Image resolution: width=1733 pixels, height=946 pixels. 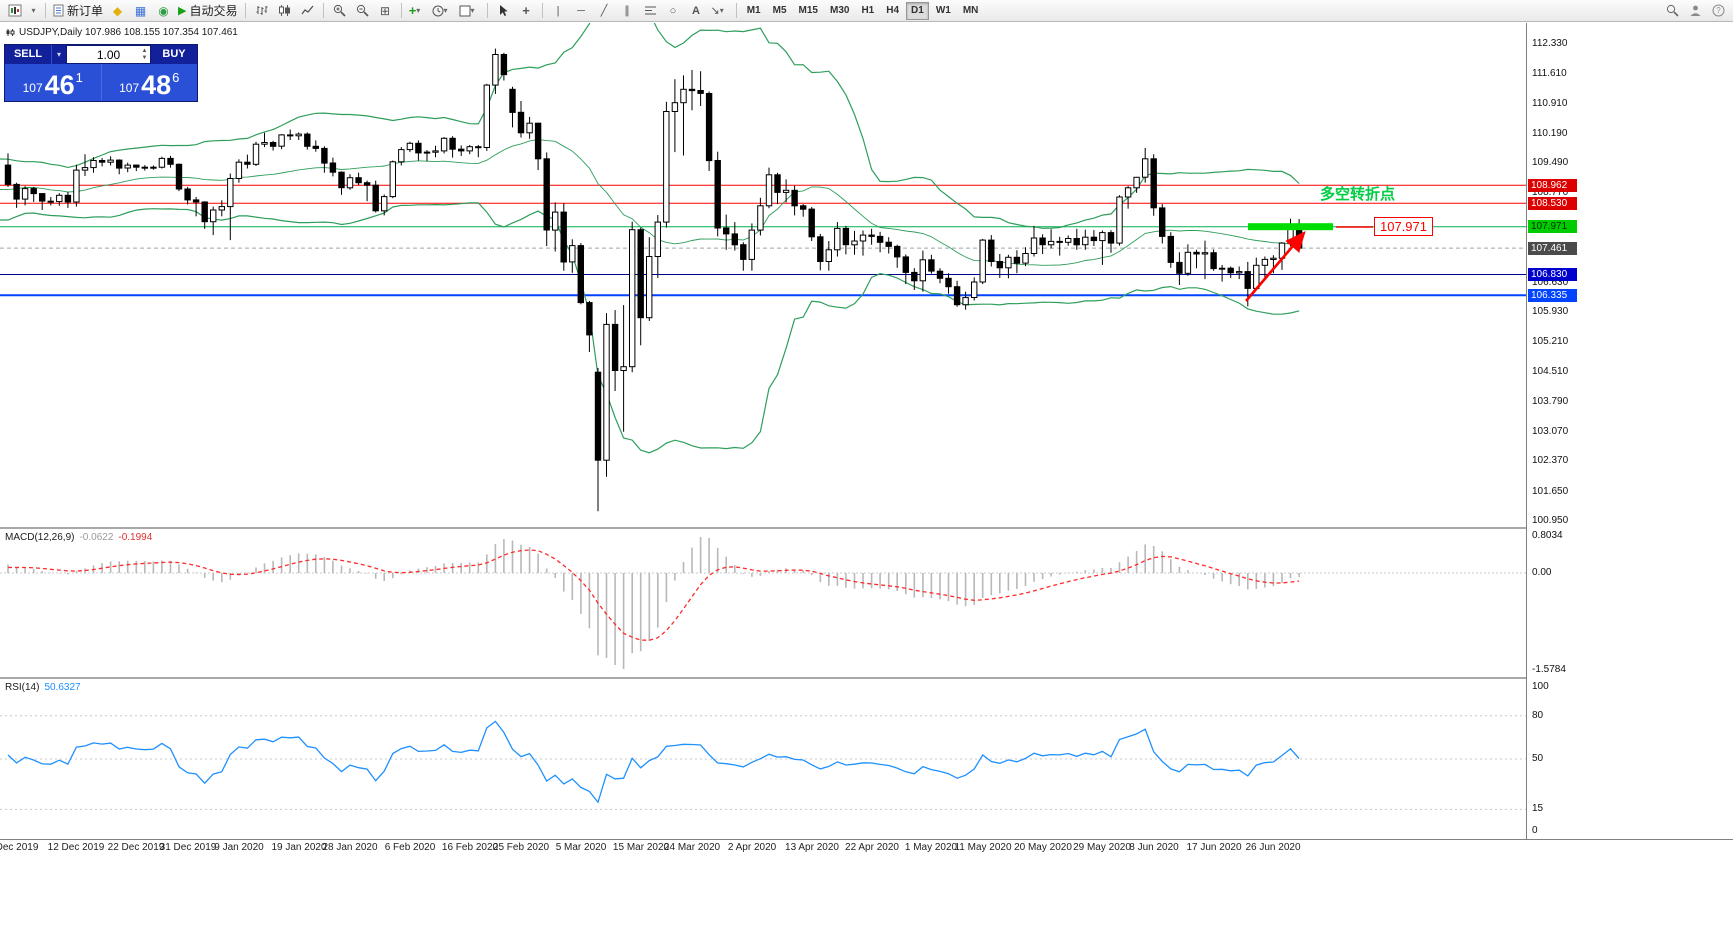 What do you see at coordinates (812, 847) in the screenshot?
I see `date-label: 13 Apr 2020` at bounding box center [812, 847].